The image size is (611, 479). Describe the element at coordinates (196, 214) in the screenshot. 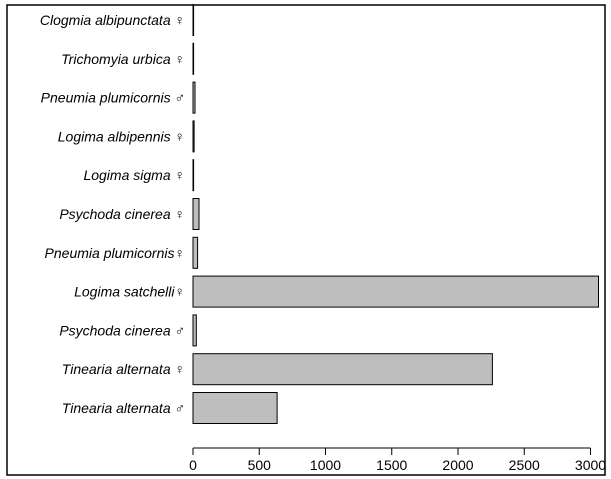

I see `bar-psychoda-cinerea-female` at that location.